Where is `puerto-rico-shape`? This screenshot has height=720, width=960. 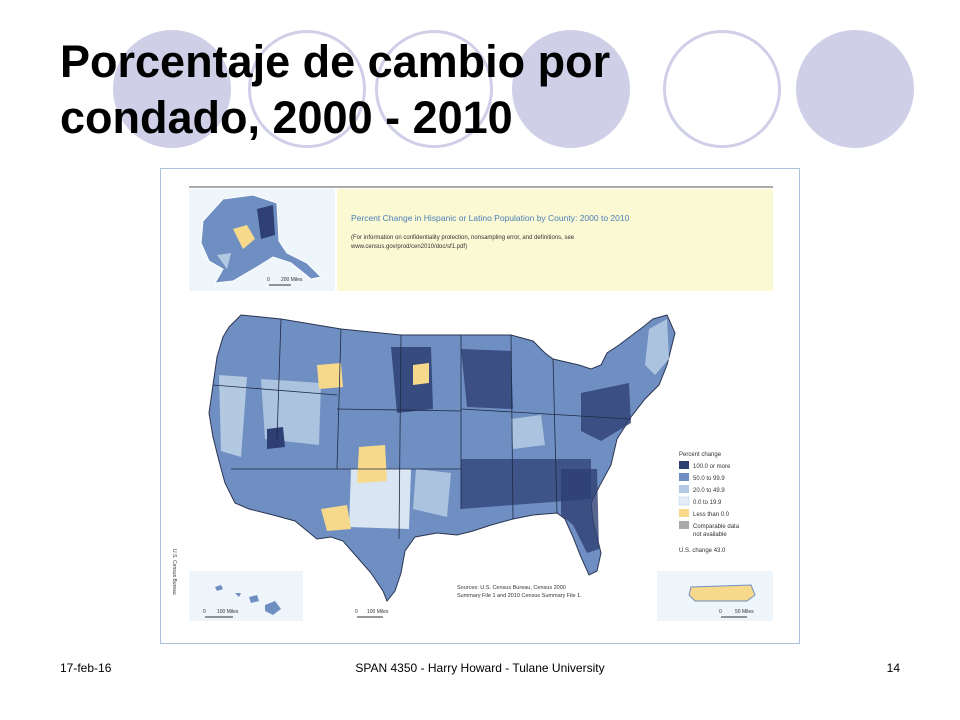 puerto-rico-shape is located at coordinates (722, 593).